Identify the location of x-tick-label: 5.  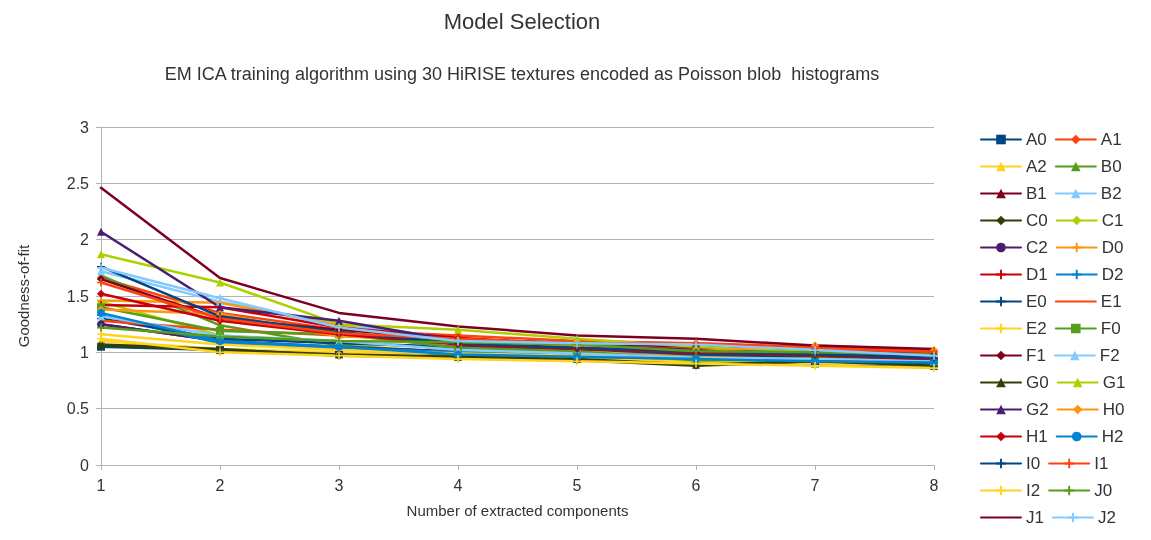
(577, 485).